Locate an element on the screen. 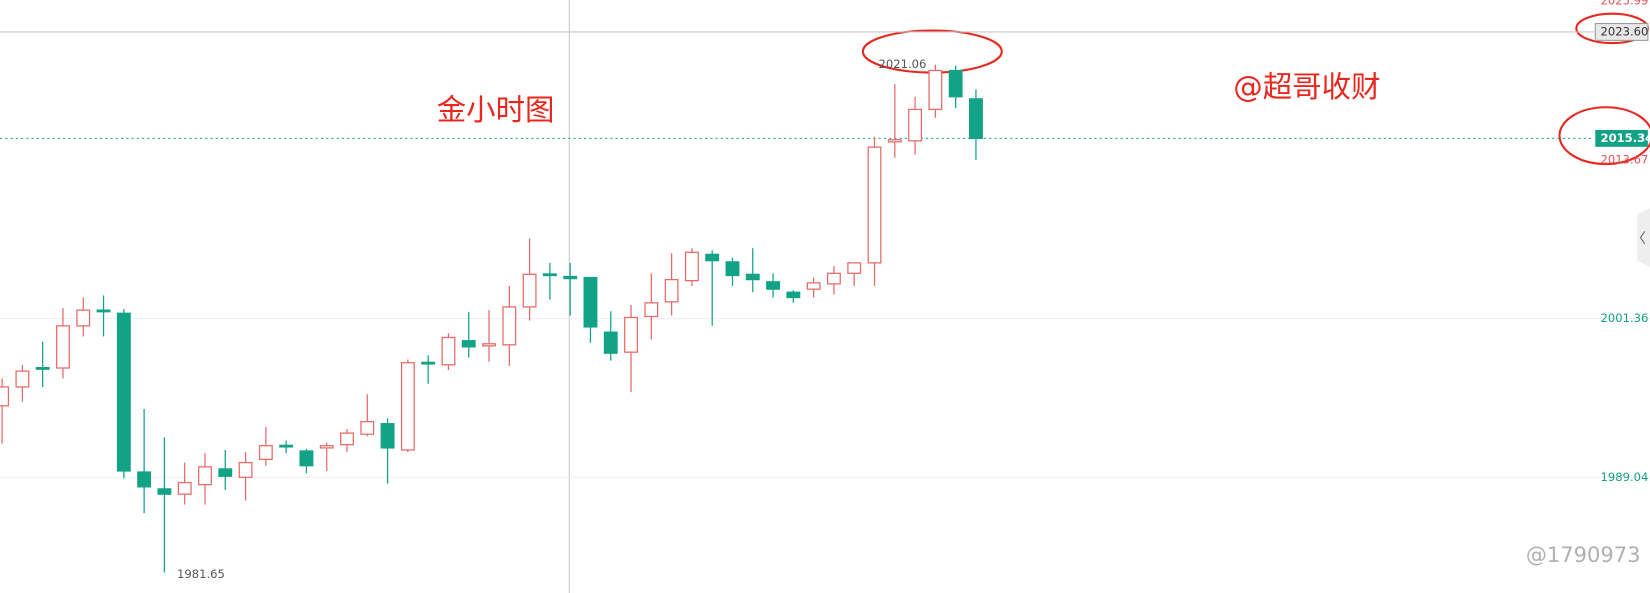 This screenshot has height=593, width=1650. side-tab is located at coordinates (1643, 238).